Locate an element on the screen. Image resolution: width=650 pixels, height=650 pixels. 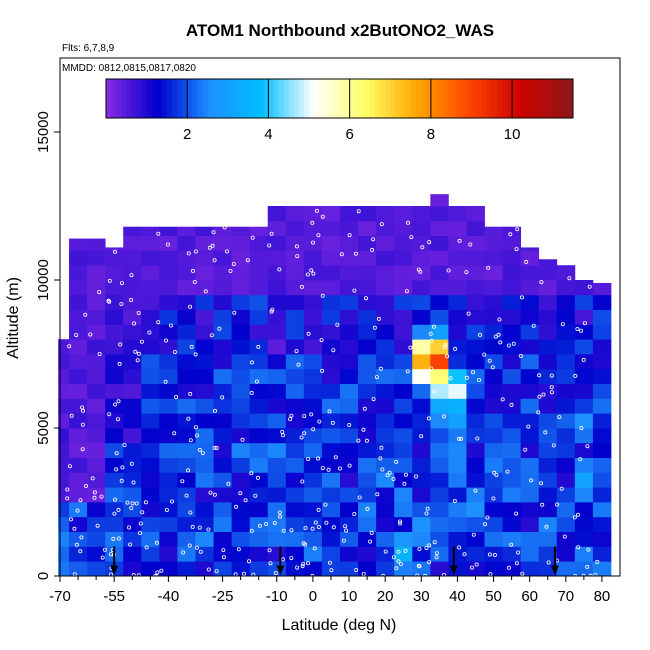
x-tick-label: -40 is located at coordinates (169, 596).